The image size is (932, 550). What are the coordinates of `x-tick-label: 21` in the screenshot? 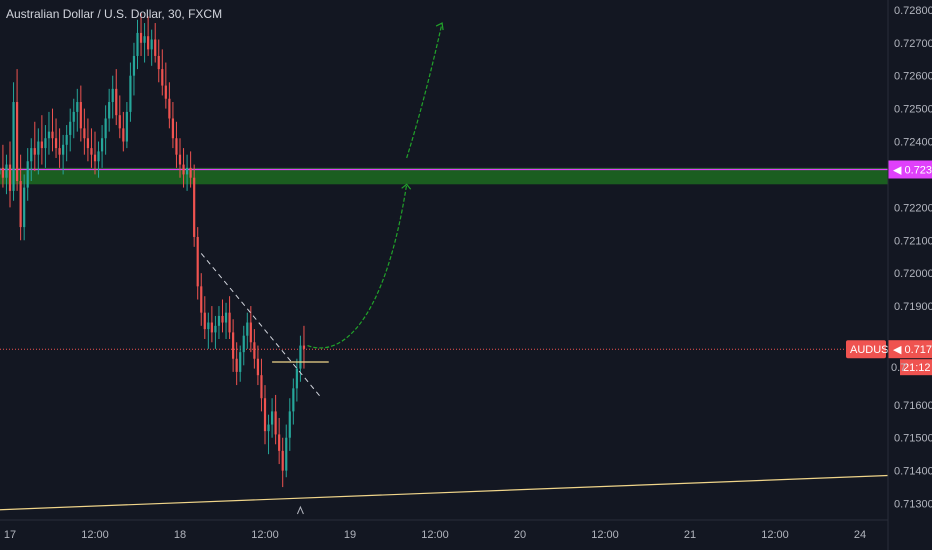 It's located at (690, 535).